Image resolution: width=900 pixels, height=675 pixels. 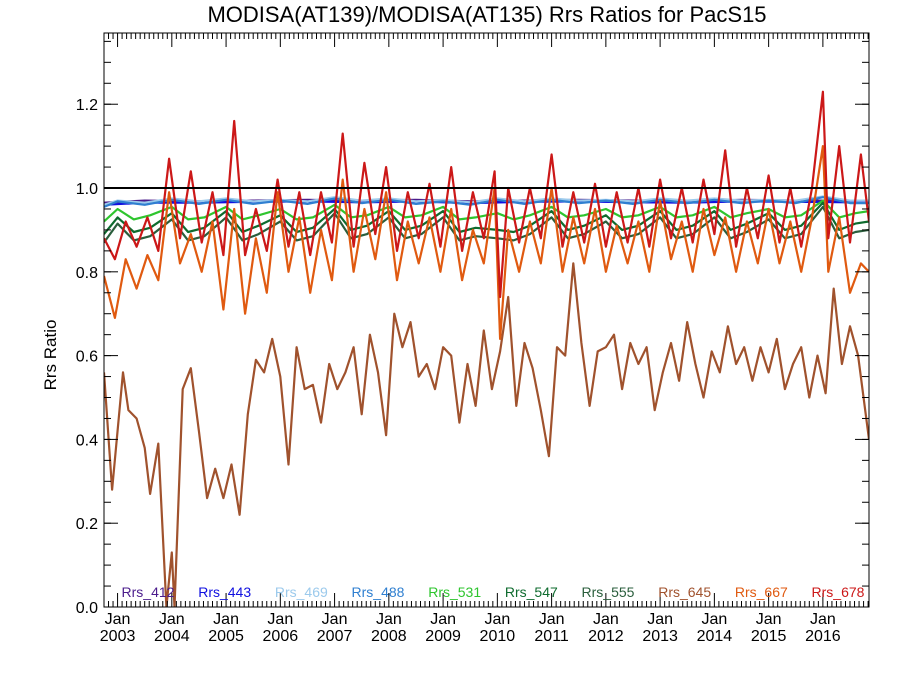 What do you see at coordinates (454, 592) in the screenshot?
I see `legend-entry-rrs-531: Rrs_531` at bounding box center [454, 592].